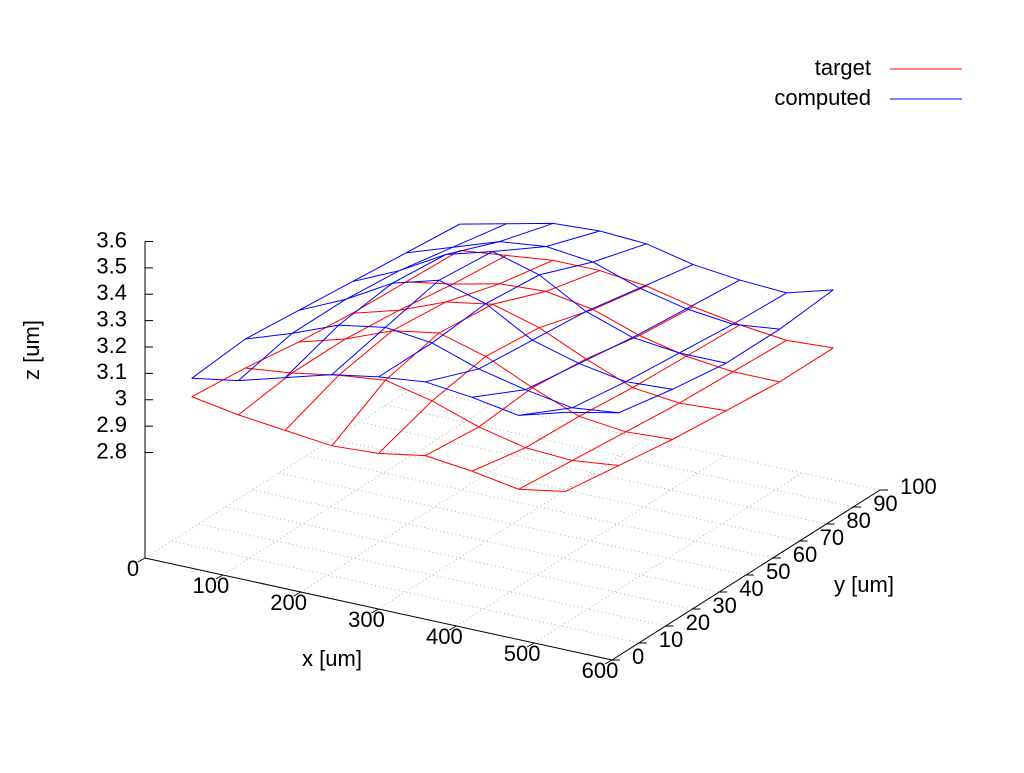 The height and width of the screenshot is (773, 1024). I want to click on x-tick-label: 400, so click(444, 636).